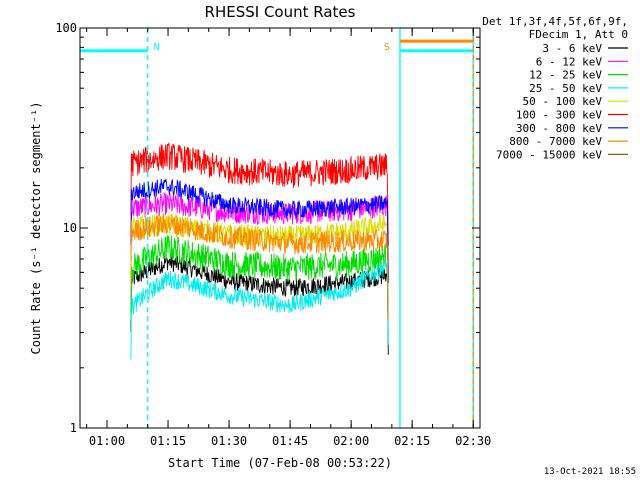 This screenshot has width=640, height=480. Describe the element at coordinates (280, 463) in the screenshot. I see `x-axis-label: Start Time (07-Feb-08 00:53:22)` at that location.